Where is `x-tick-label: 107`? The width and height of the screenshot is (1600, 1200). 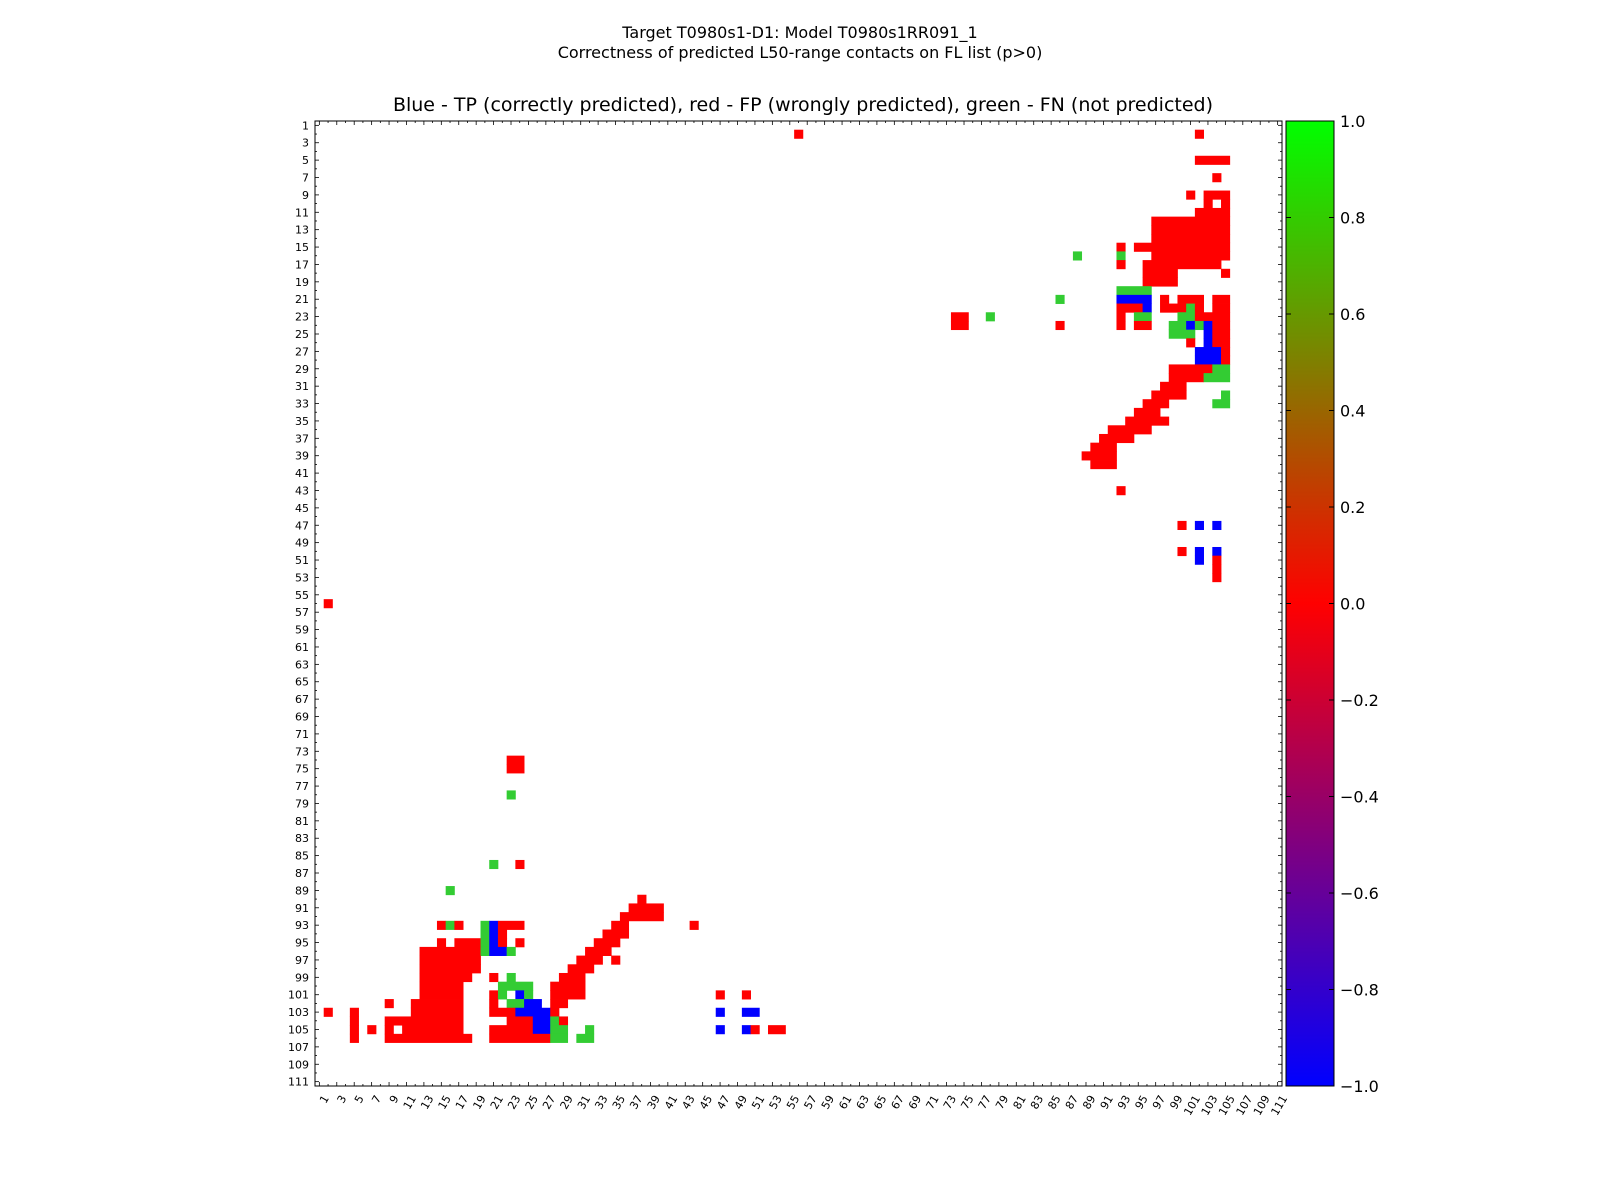 x-tick-label: 107 is located at coordinates (1245, 1105).